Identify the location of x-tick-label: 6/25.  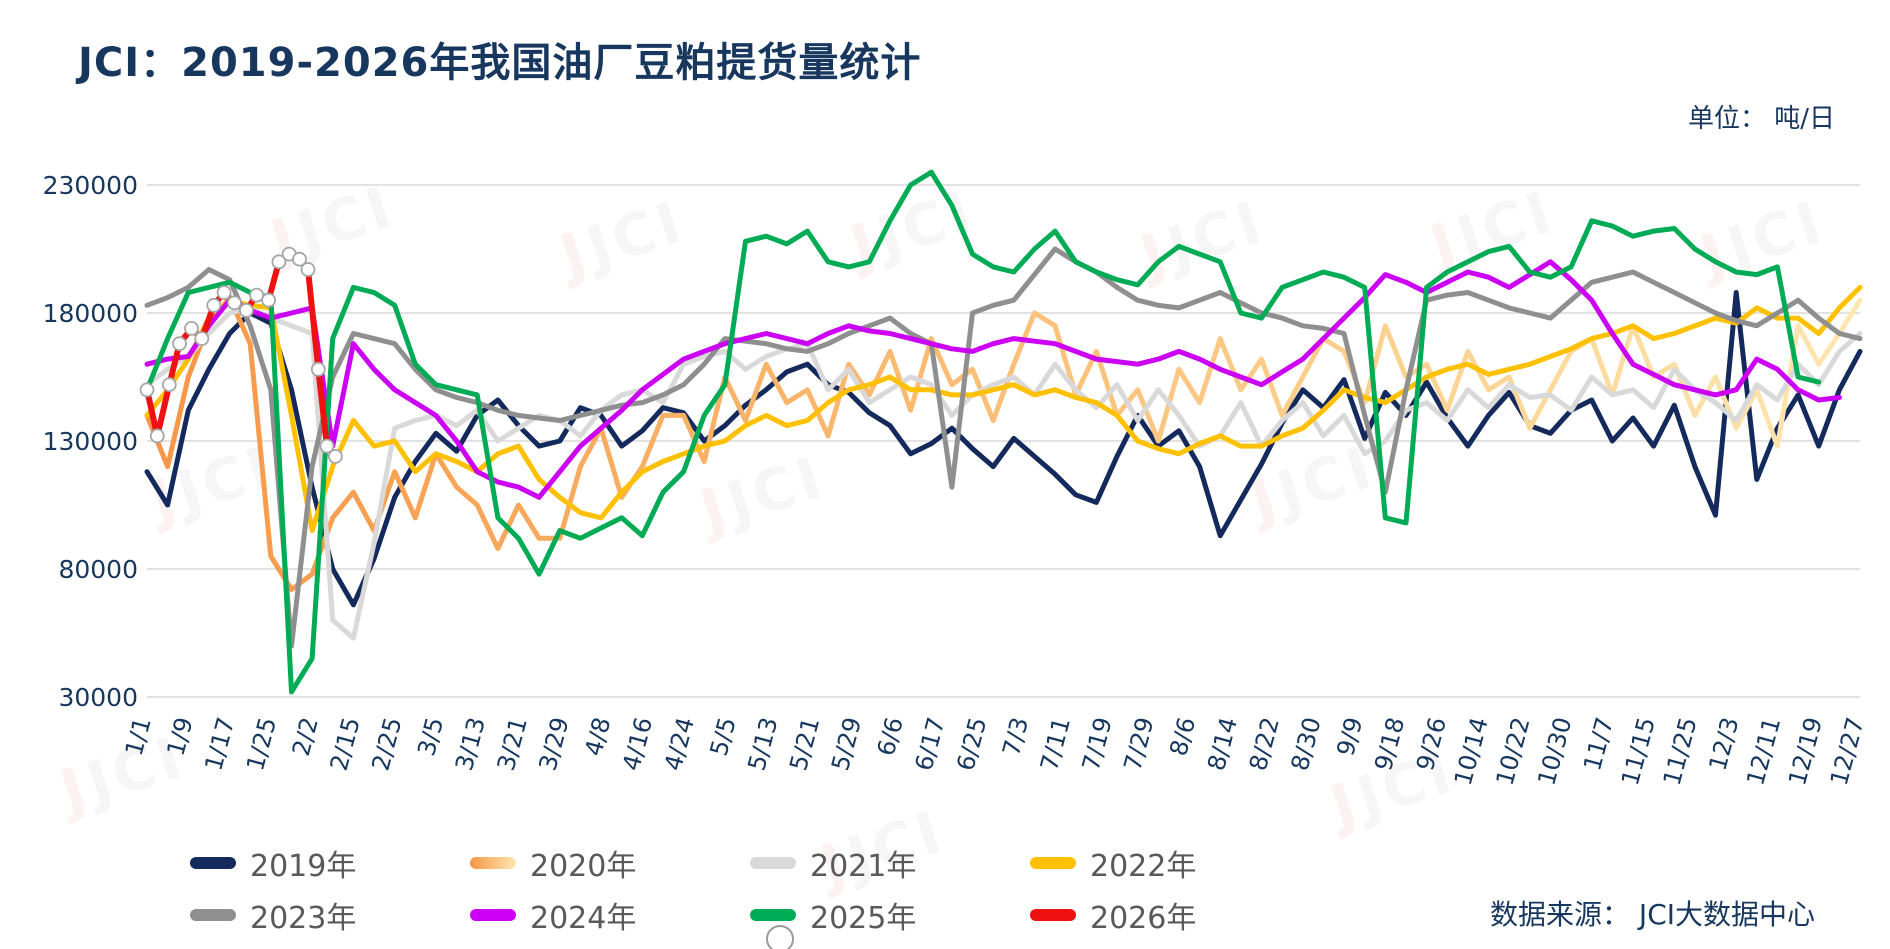
(971, 743).